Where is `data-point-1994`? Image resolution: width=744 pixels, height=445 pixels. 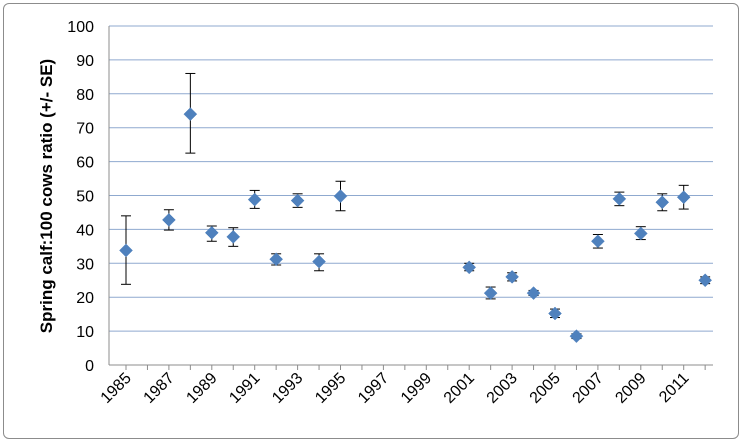 data-point-1994 is located at coordinates (319, 261).